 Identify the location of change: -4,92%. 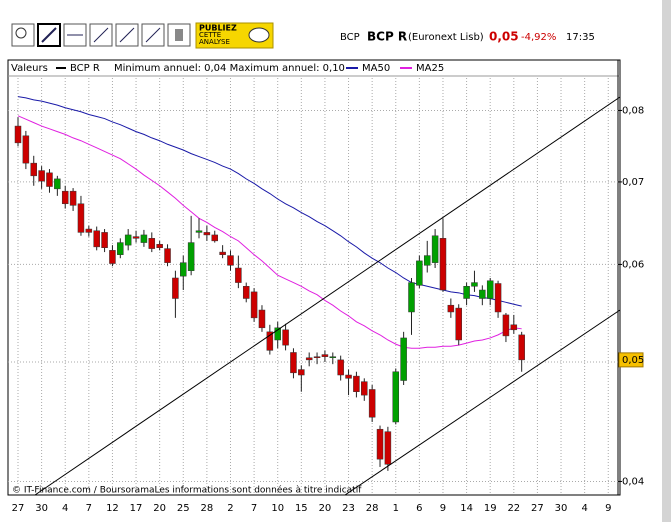
(538, 37).